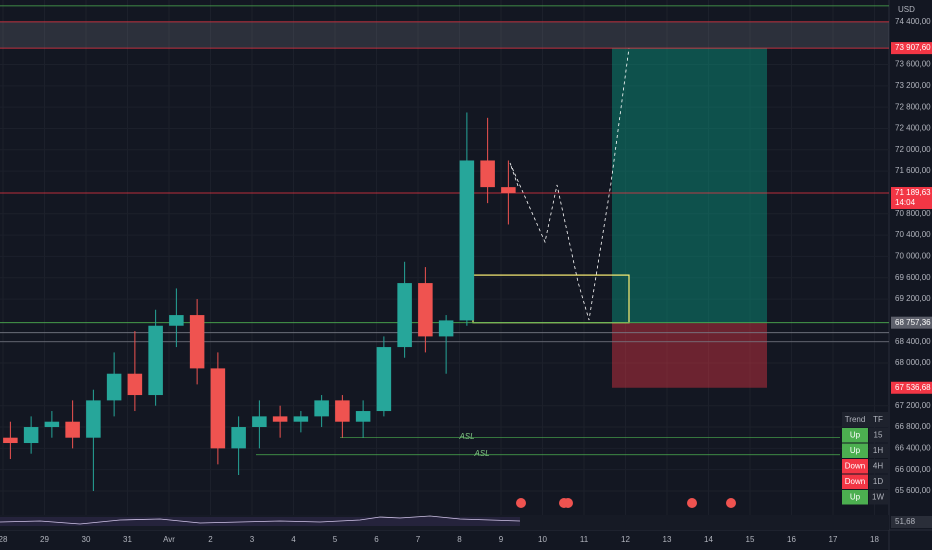  What do you see at coordinates (667, 539) in the screenshot?
I see `x-tick-label: 13` at bounding box center [667, 539].